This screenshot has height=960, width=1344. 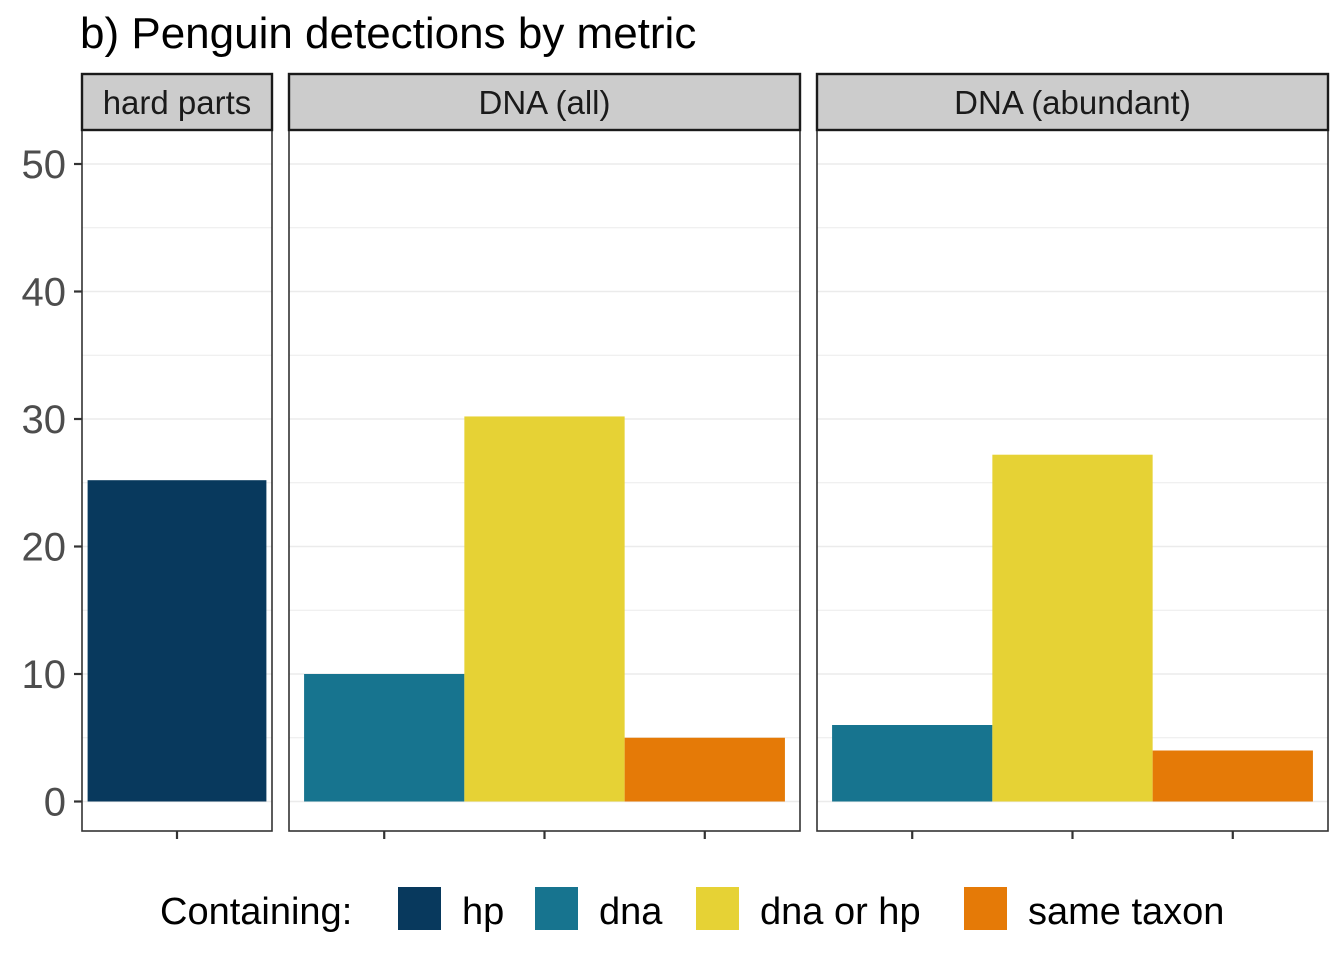 What do you see at coordinates (631, 912) in the screenshot?
I see `legend-label: dna` at bounding box center [631, 912].